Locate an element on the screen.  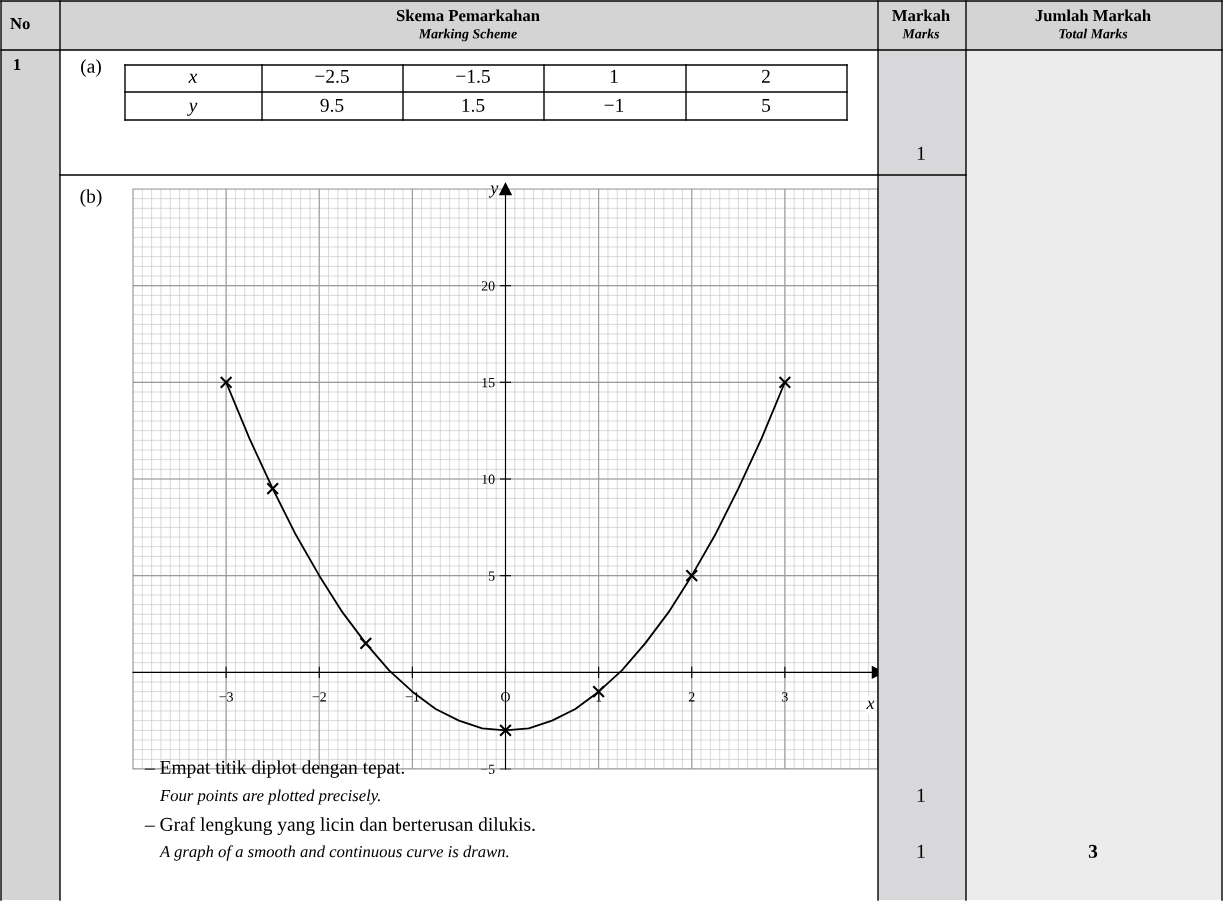
text: −2.5 is located at coordinates (332, 76).